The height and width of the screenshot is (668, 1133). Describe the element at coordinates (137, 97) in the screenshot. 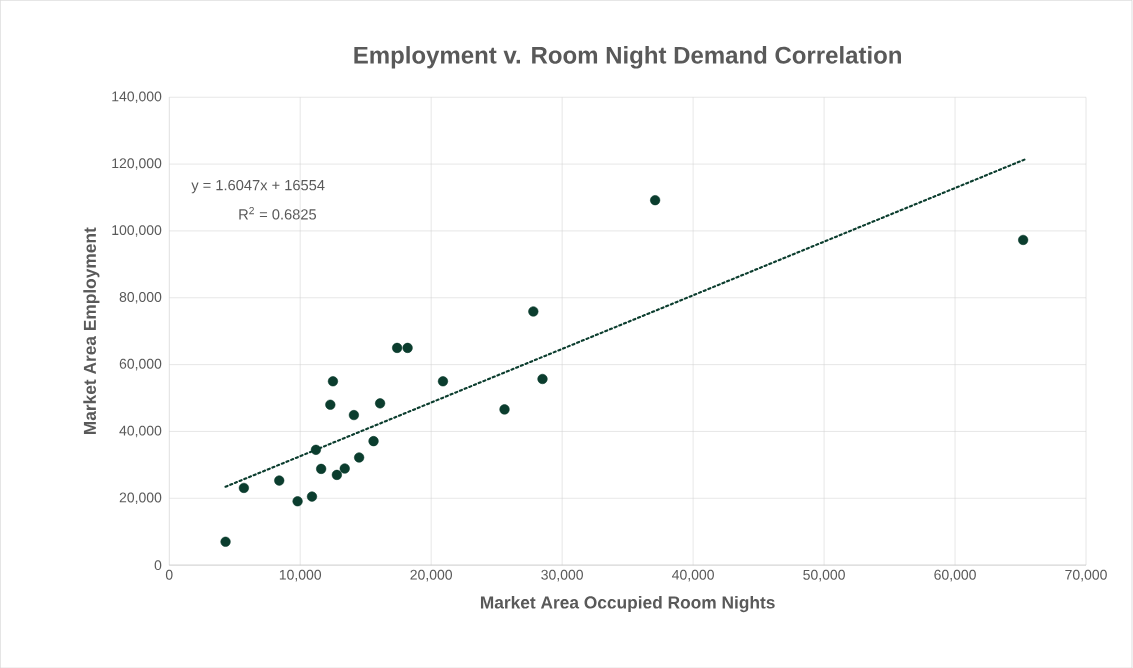

I see `y-tick-label: 140,000` at that location.